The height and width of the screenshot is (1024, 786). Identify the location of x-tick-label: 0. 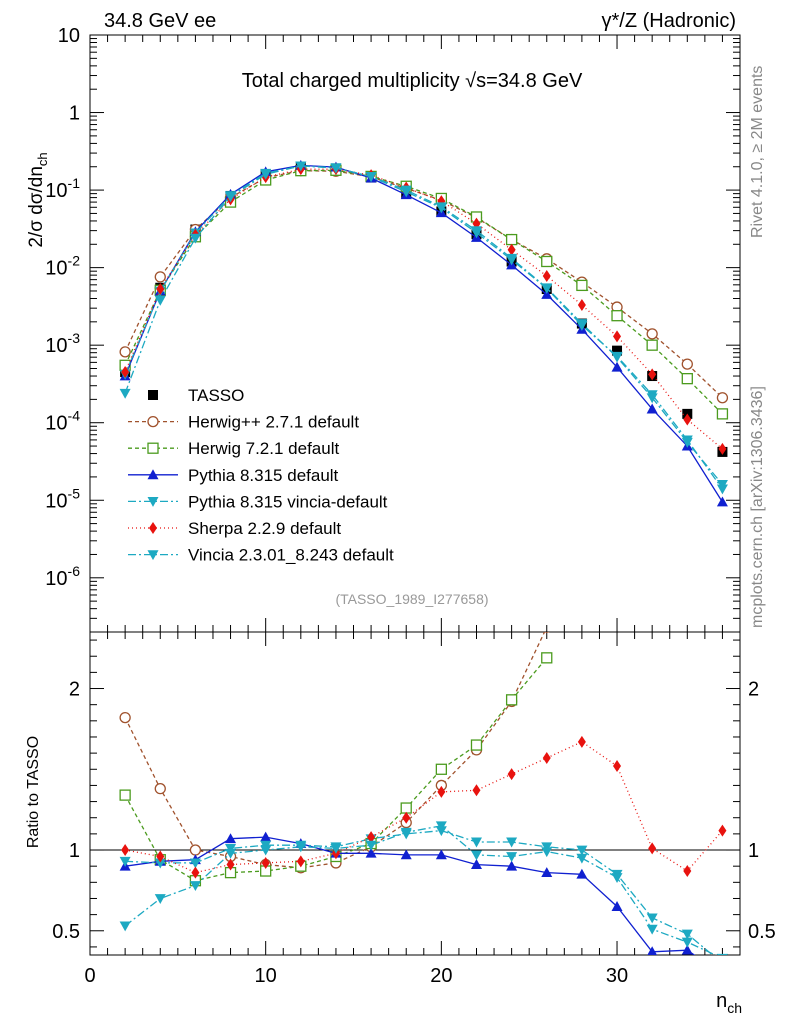
(89, 976).